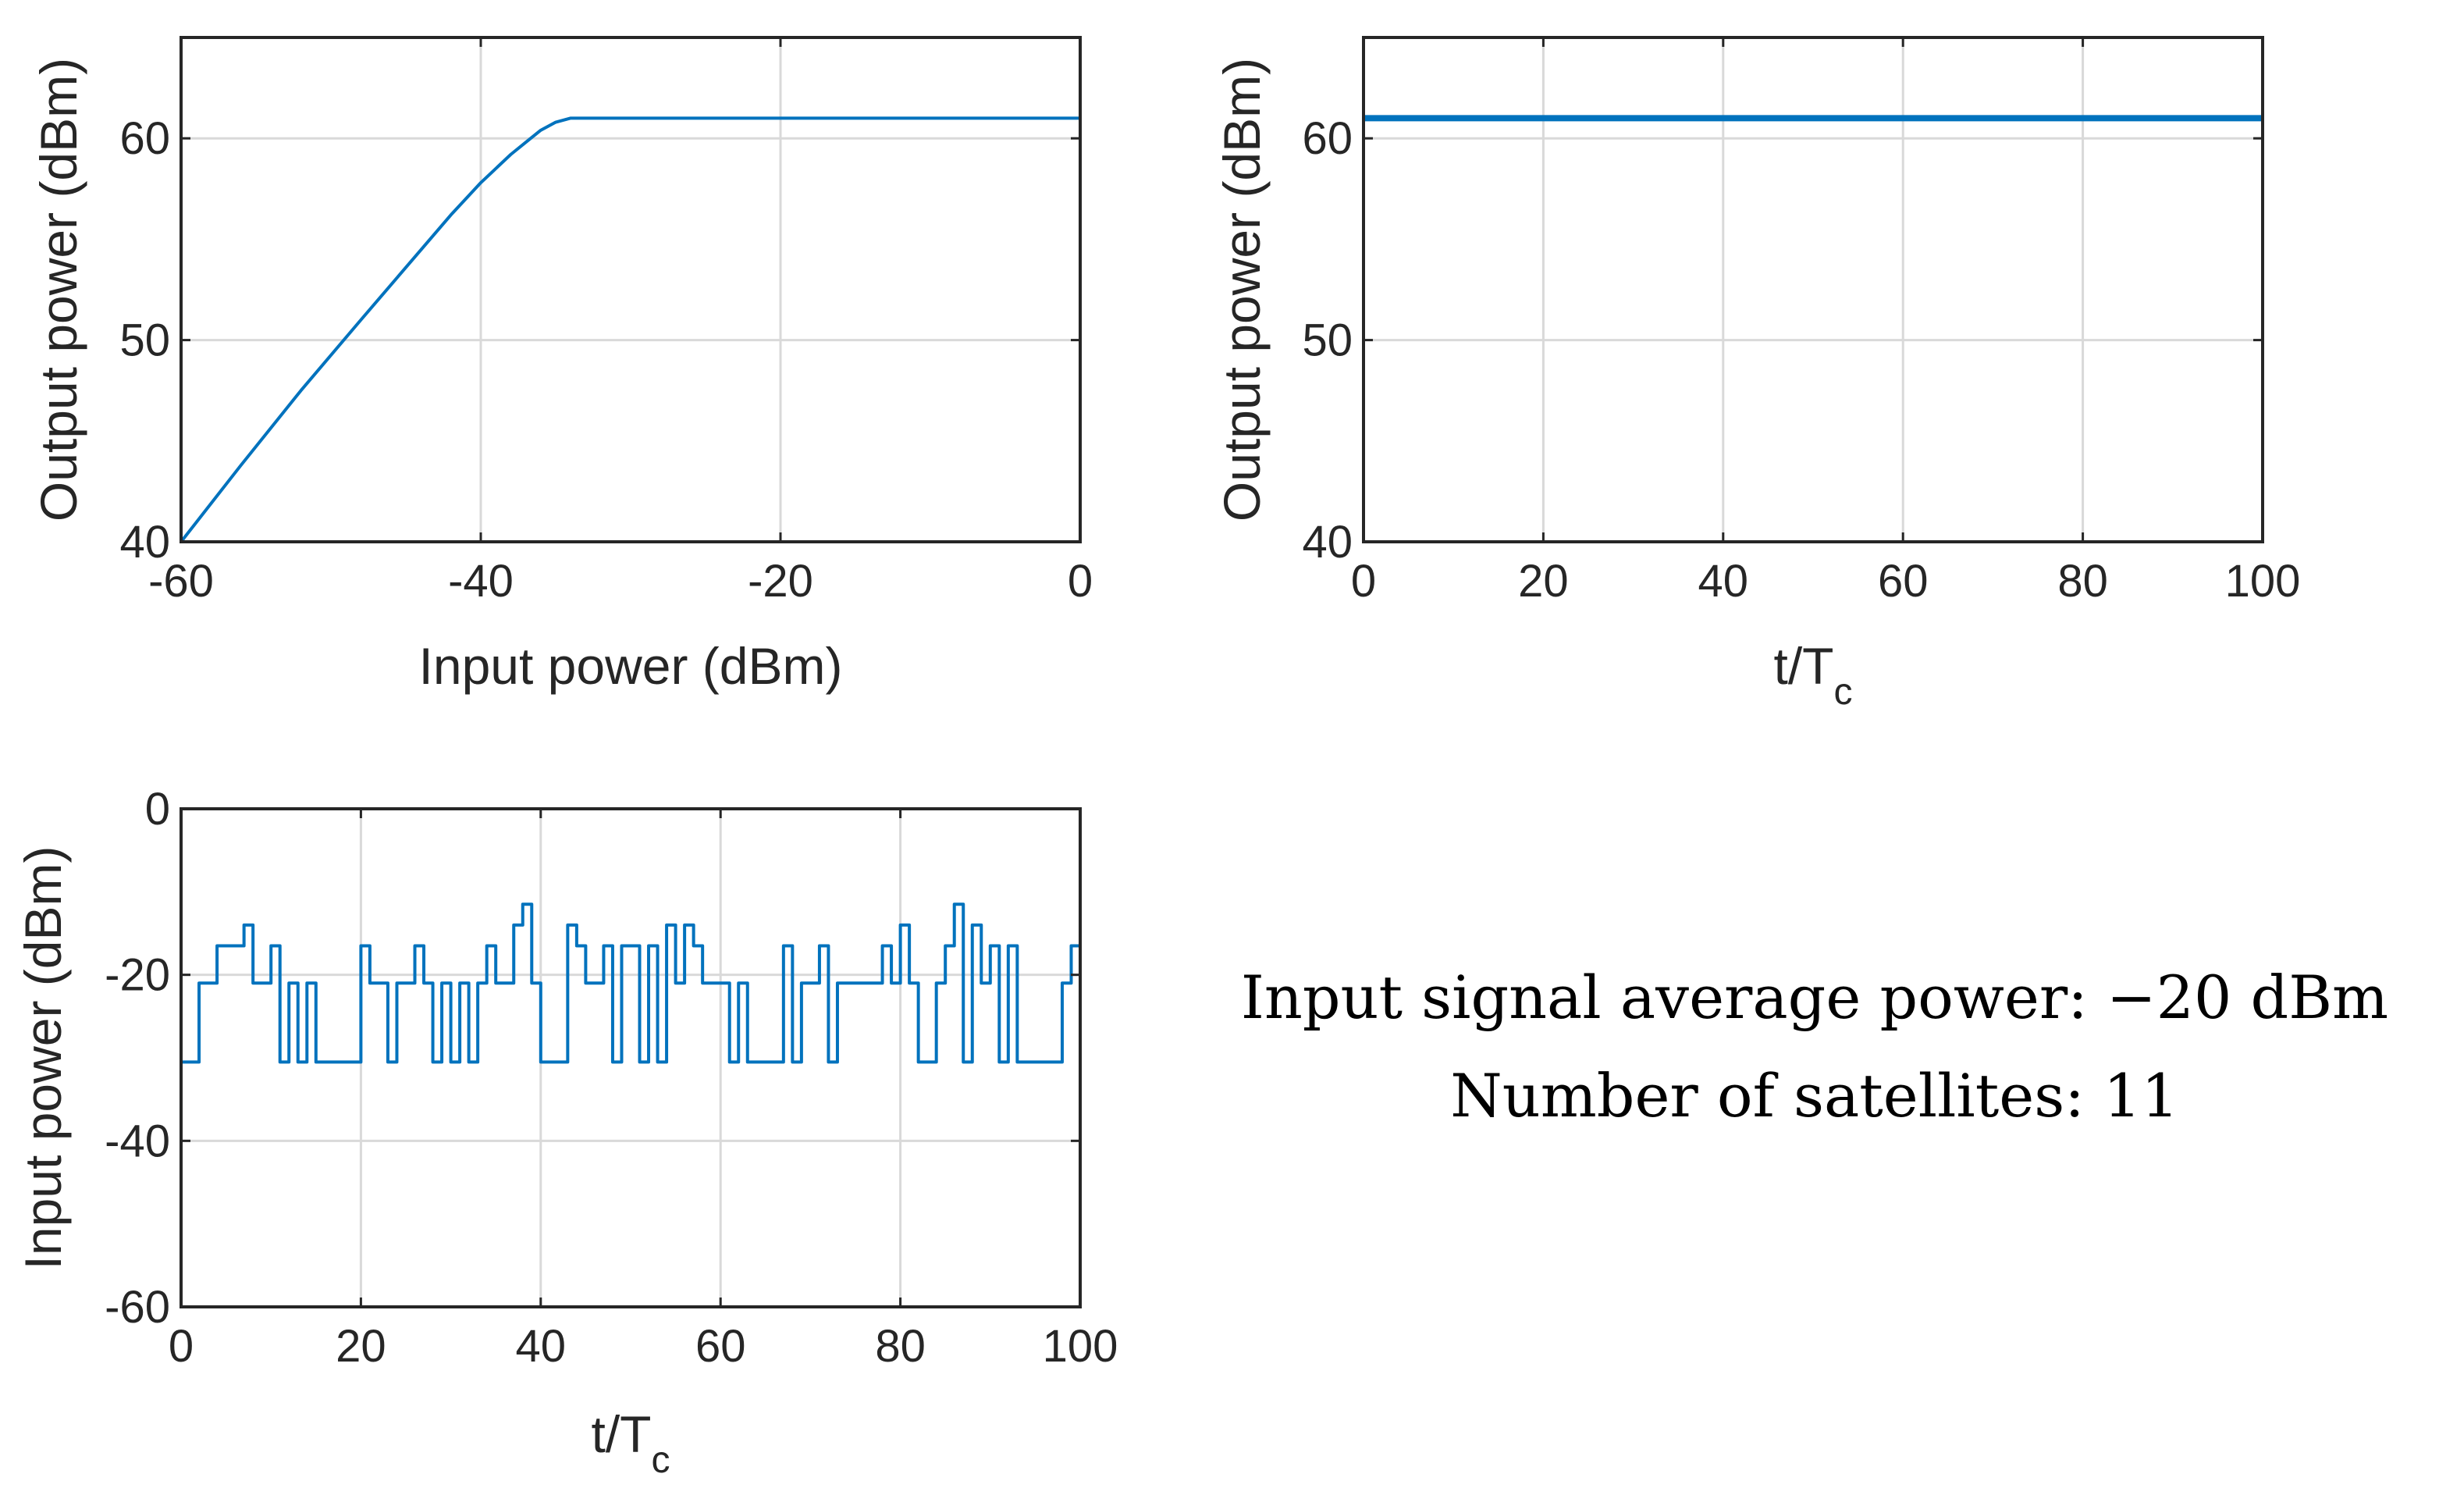 The image size is (2464, 1488). Describe the element at coordinates (631, 666) in the screenshot. I see `transfer-x-axis-label: Input power (dBm)` at that location.